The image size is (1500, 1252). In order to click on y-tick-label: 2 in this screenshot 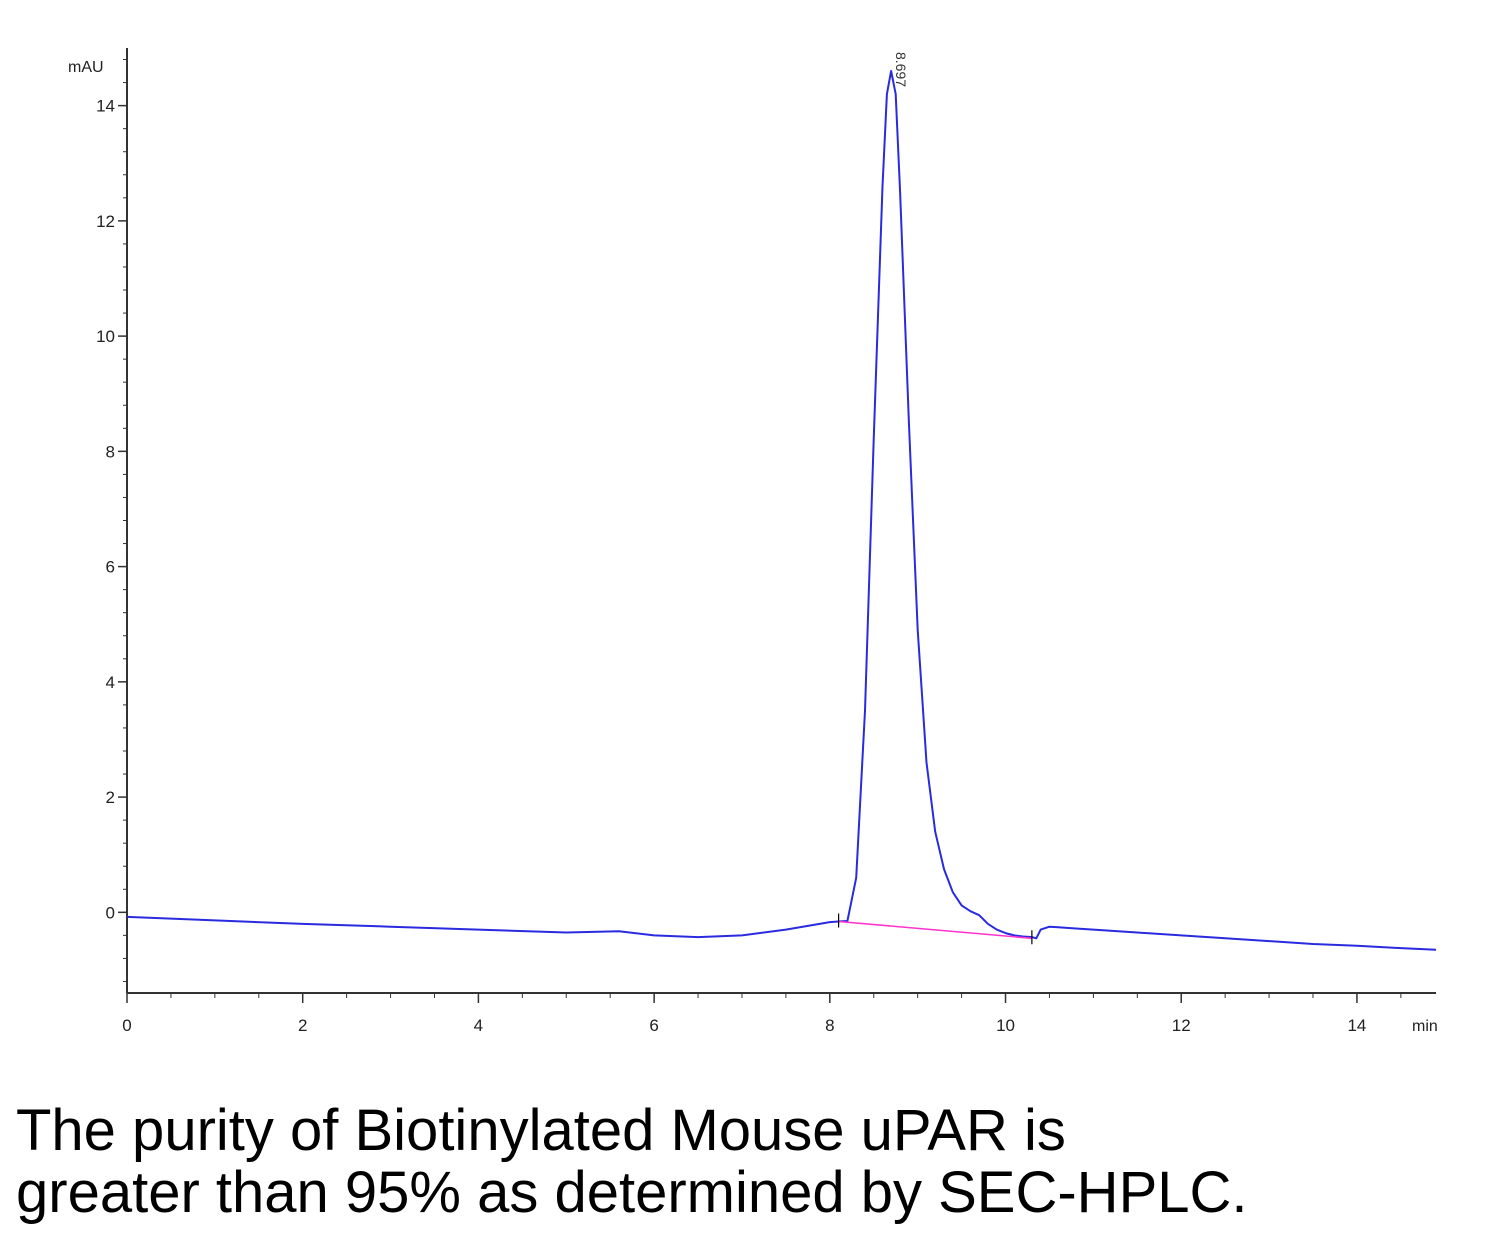, I will do `click(110, 797)`.